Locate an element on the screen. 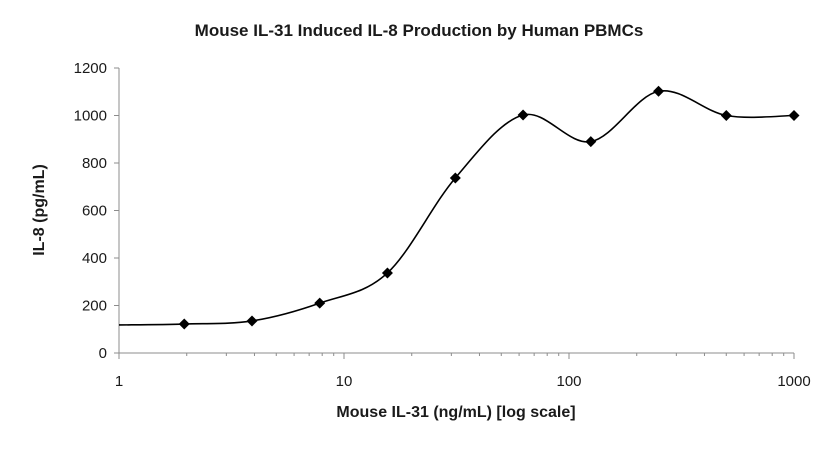  x-axis-label: Mouse IL-31 (ng/mL) [log scale] is located at coordinates (455, 412).